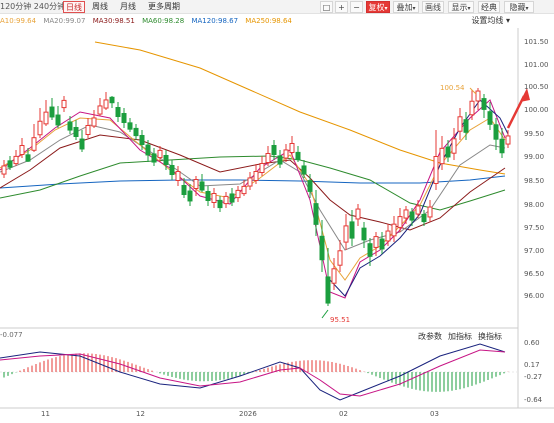  Describe the element at coordinates (460, 336) in the screenshot. I see `add-indicator-button: 加指标` at that location.